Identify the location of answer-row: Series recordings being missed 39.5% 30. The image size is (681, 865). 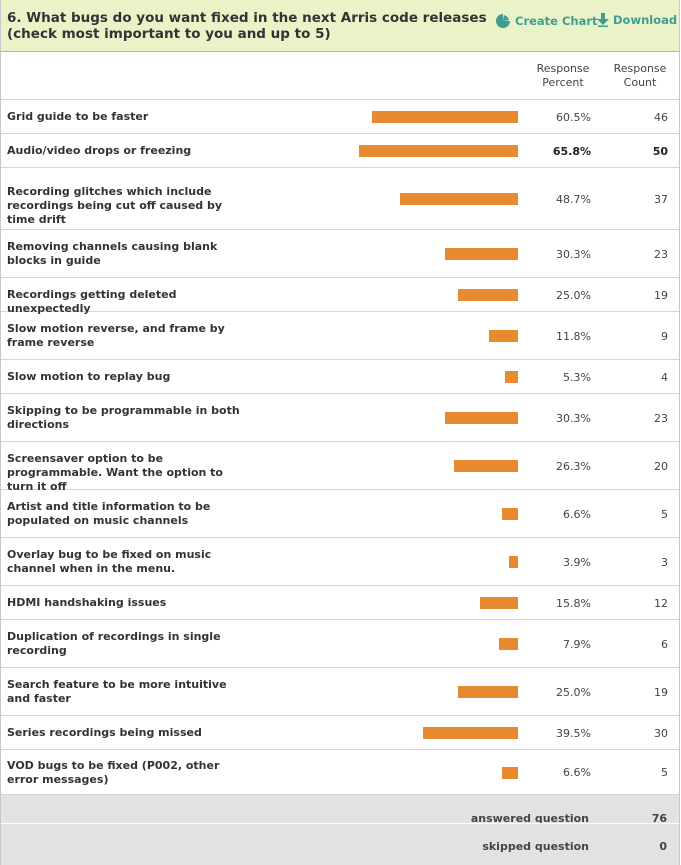
(340, 733).